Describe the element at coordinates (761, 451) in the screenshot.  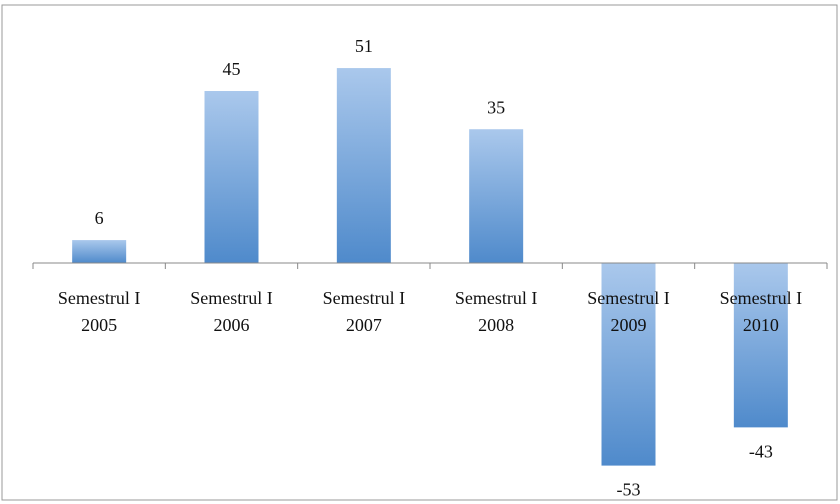
I see `data-label: -43` at that location.